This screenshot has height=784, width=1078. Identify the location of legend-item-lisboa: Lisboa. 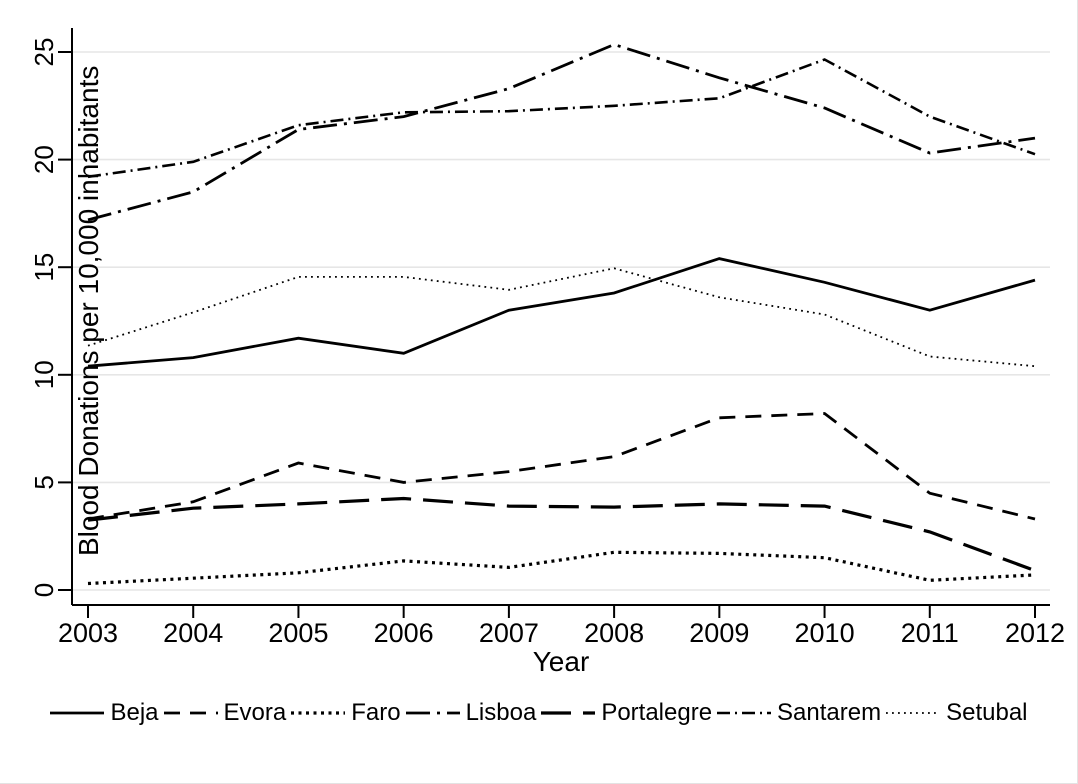
(471, 713).